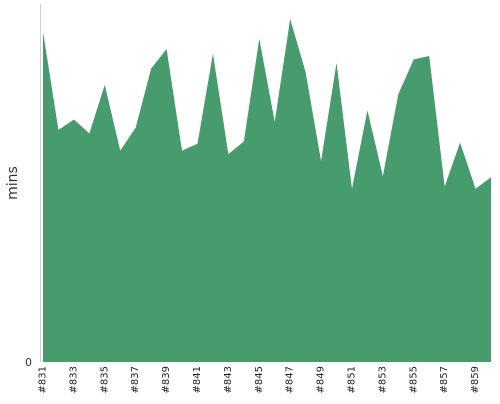 The height and width of the screenshot is (404, 500). I want to click on x-tick-label: #857, so click(444, 379).